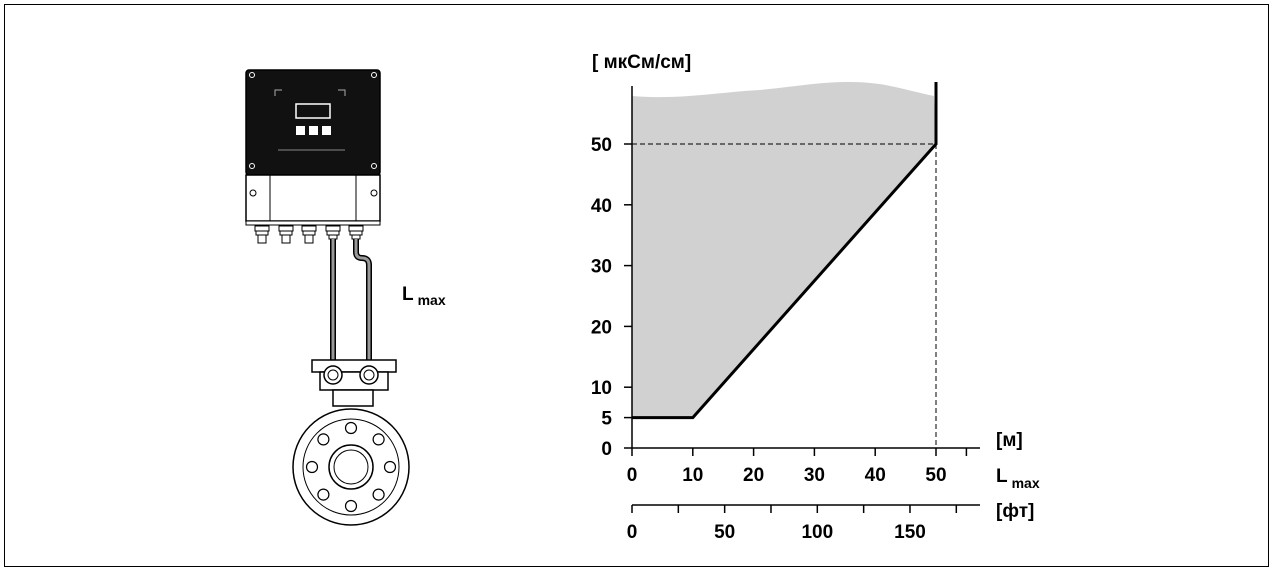 The width and height of the screenshot is (1273, 571). Describe the element at coordinates (601, 145) in the screenshot. I see `y-tick-label: 50` at that location.